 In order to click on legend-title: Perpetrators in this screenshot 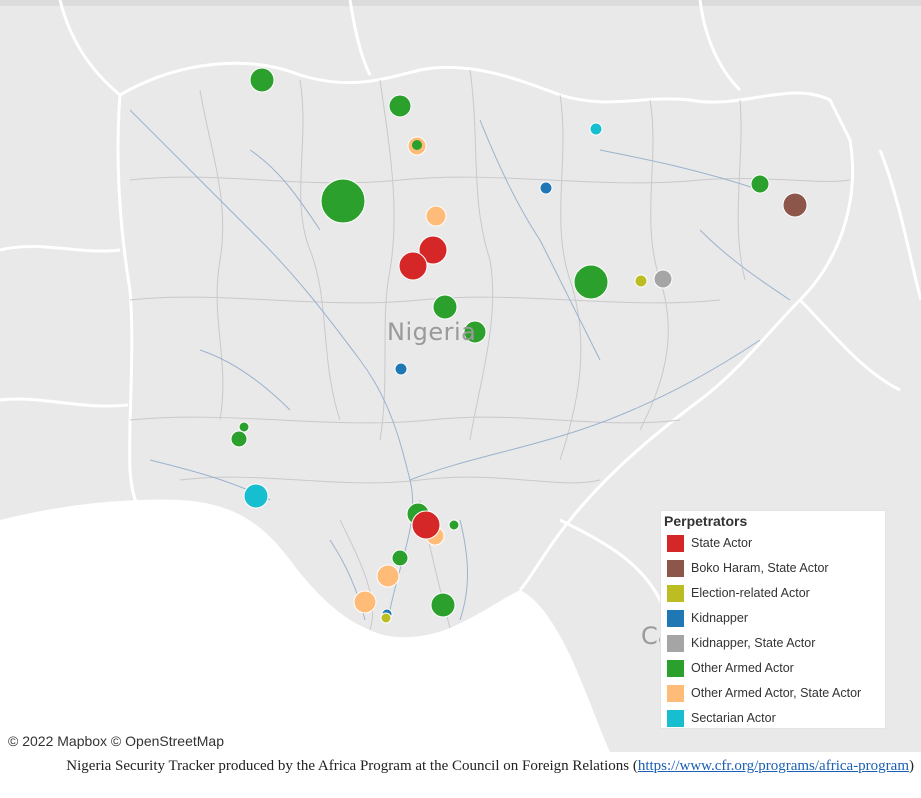, I will do `click(706, 521)`.